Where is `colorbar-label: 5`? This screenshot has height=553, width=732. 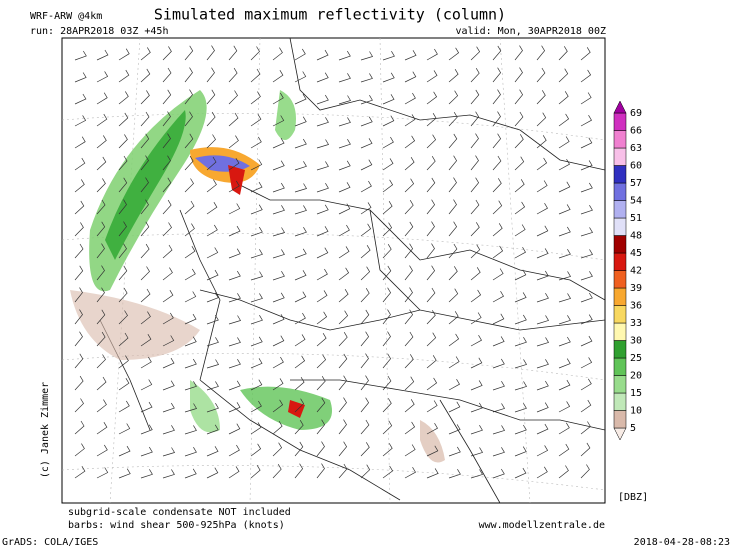 colorbar-label: 5 is located at coordinates (633, 428).